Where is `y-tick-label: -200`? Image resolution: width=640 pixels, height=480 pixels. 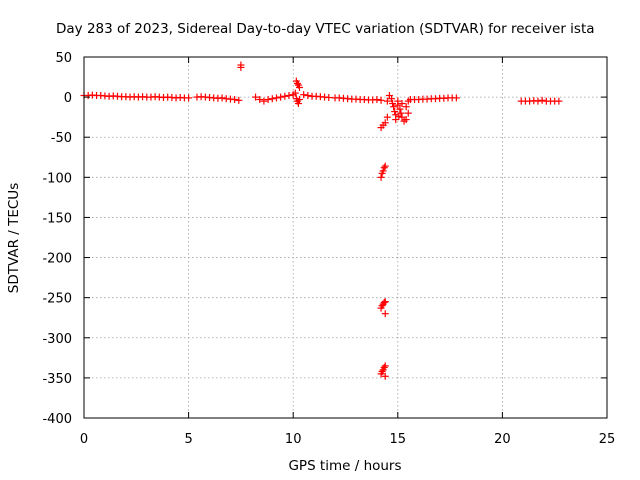
y-tick-label: -200 is located at coordinates (57, 259).